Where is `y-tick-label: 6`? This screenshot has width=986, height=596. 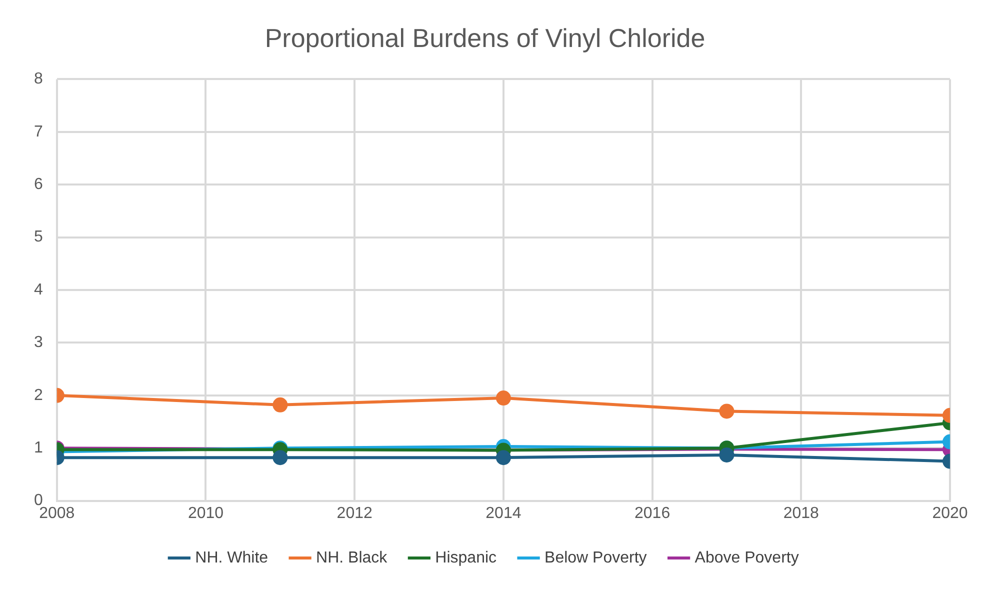 y-tick-label: 6 is located at coordinates (38, 185).